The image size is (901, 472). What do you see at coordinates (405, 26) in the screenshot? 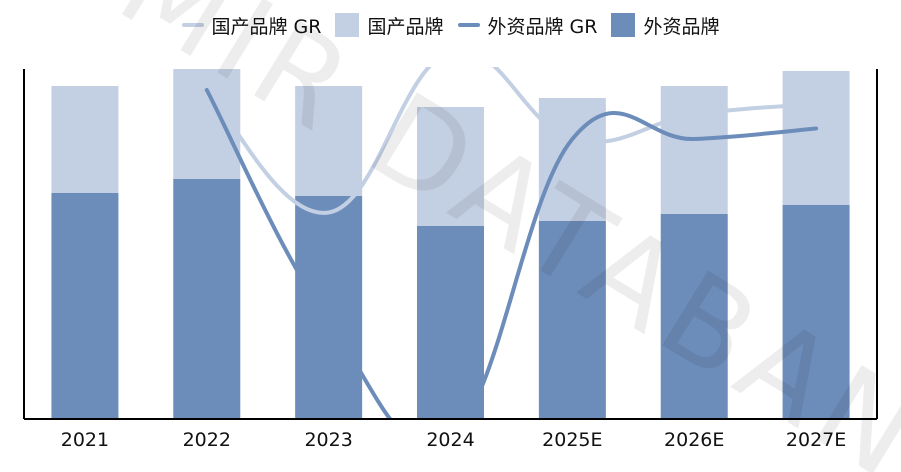
I see `legend-label: 国产品牌` at bounding box center [405, 26].